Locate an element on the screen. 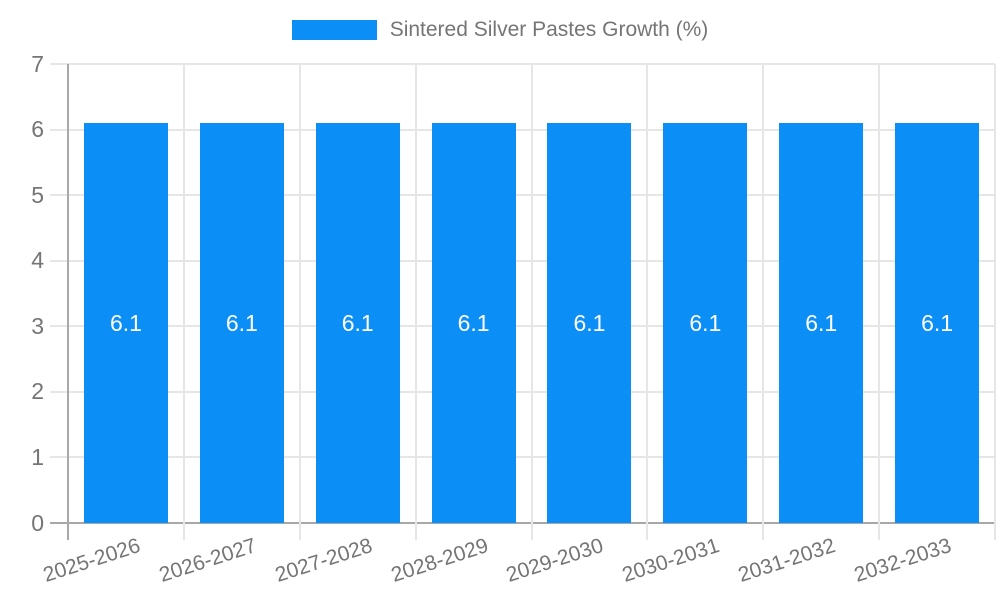 This screenshot has height=600, width=1000. y-axis-tick-label: 4 is located at coordinates (37, 260).